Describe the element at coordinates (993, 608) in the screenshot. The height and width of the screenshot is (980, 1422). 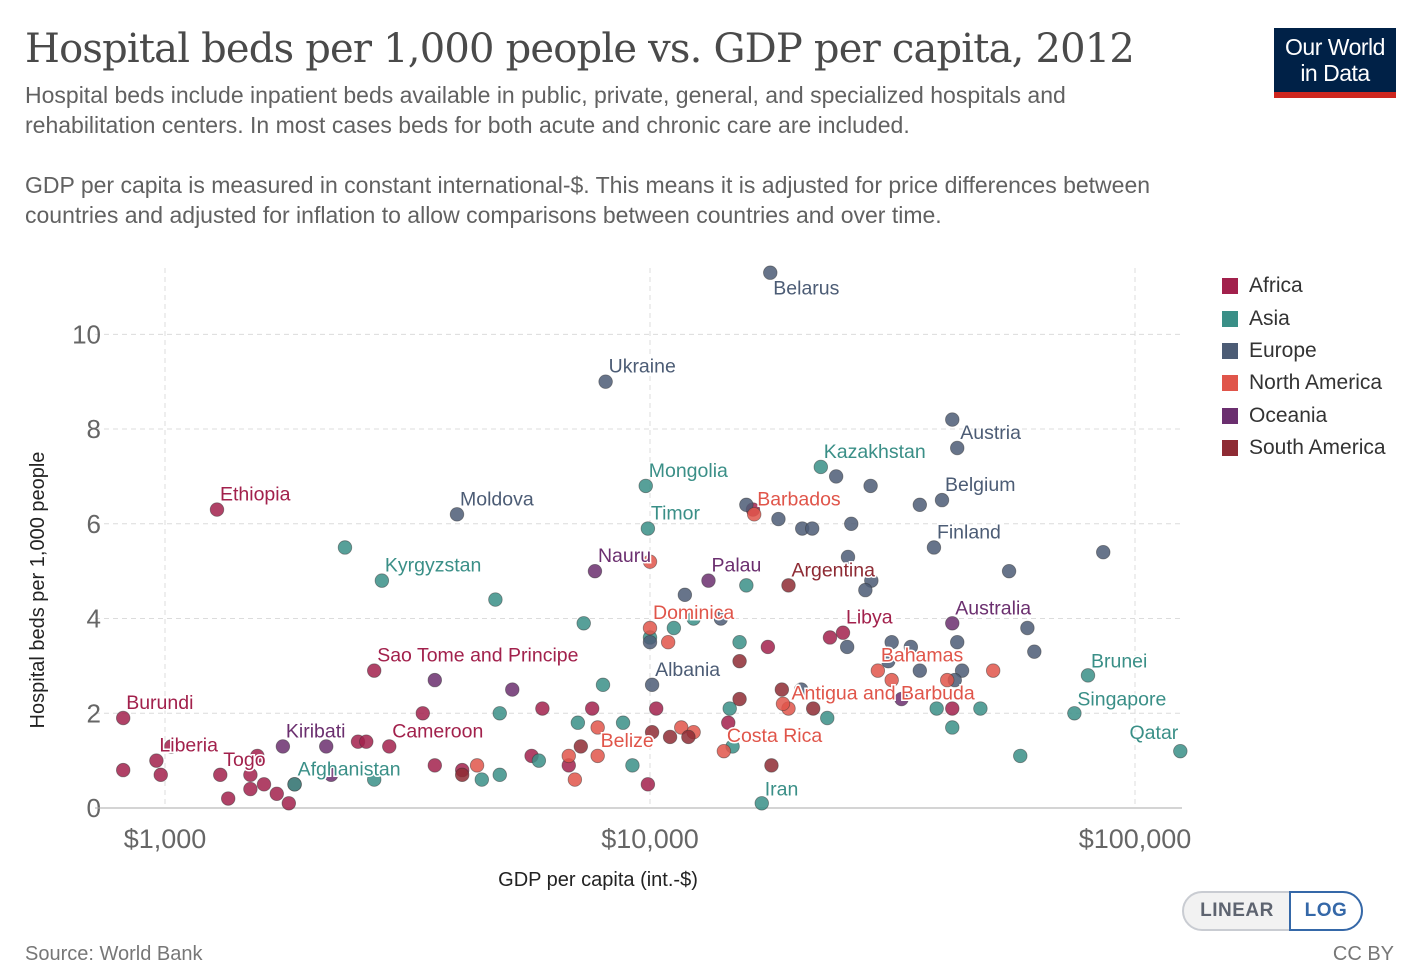
I see `point-label: Australia` at that location.